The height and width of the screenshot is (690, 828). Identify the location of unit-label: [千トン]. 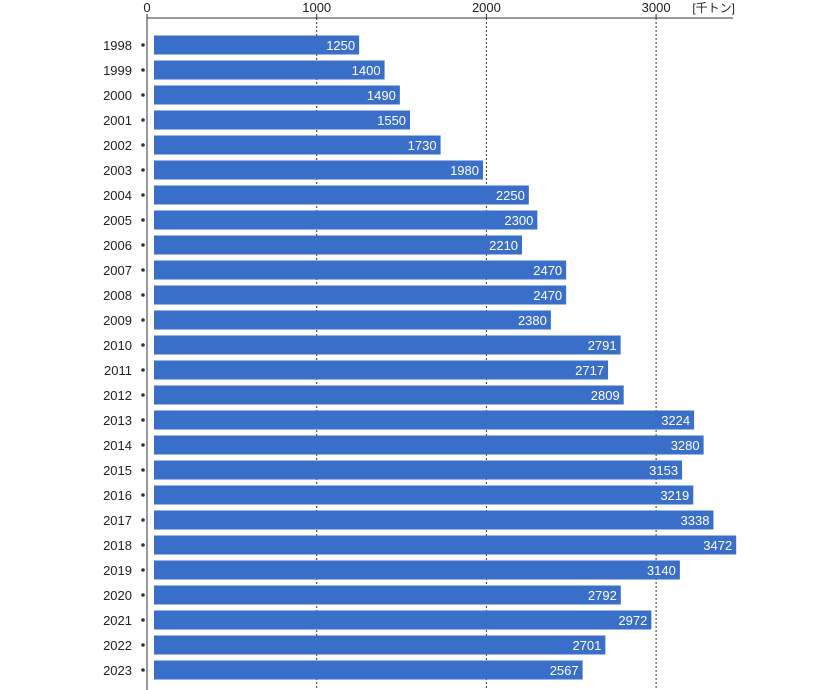
(713, 8).